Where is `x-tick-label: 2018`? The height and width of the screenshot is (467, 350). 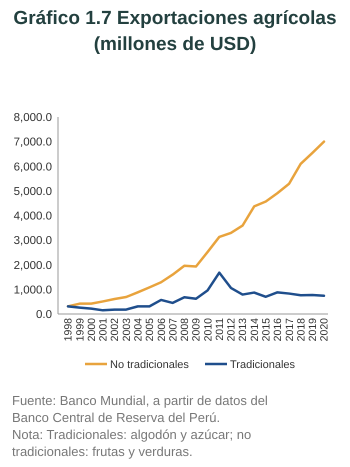
x-tick-label: 2018 is located at coordinates (301, 330).